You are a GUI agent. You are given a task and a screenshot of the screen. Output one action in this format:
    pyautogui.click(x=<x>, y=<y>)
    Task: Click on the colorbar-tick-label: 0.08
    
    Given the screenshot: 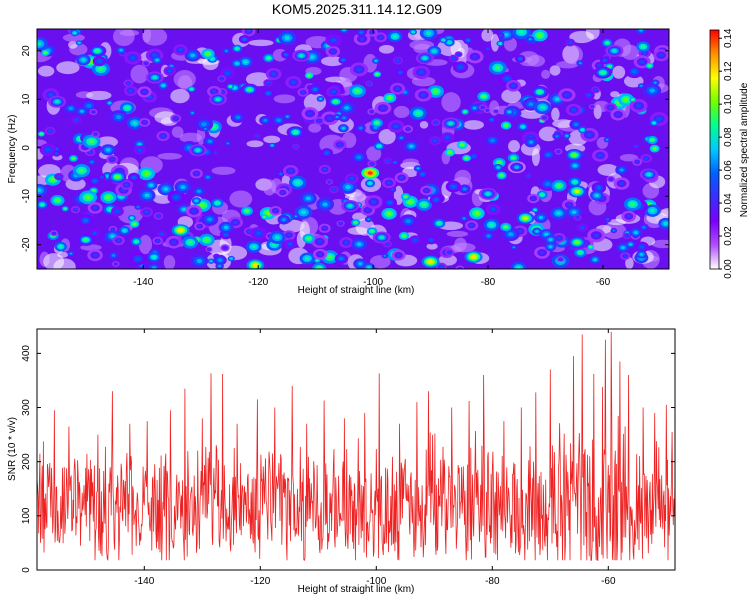 What is the action you would take?
    pyautogui.click(x=728, y=137)
    